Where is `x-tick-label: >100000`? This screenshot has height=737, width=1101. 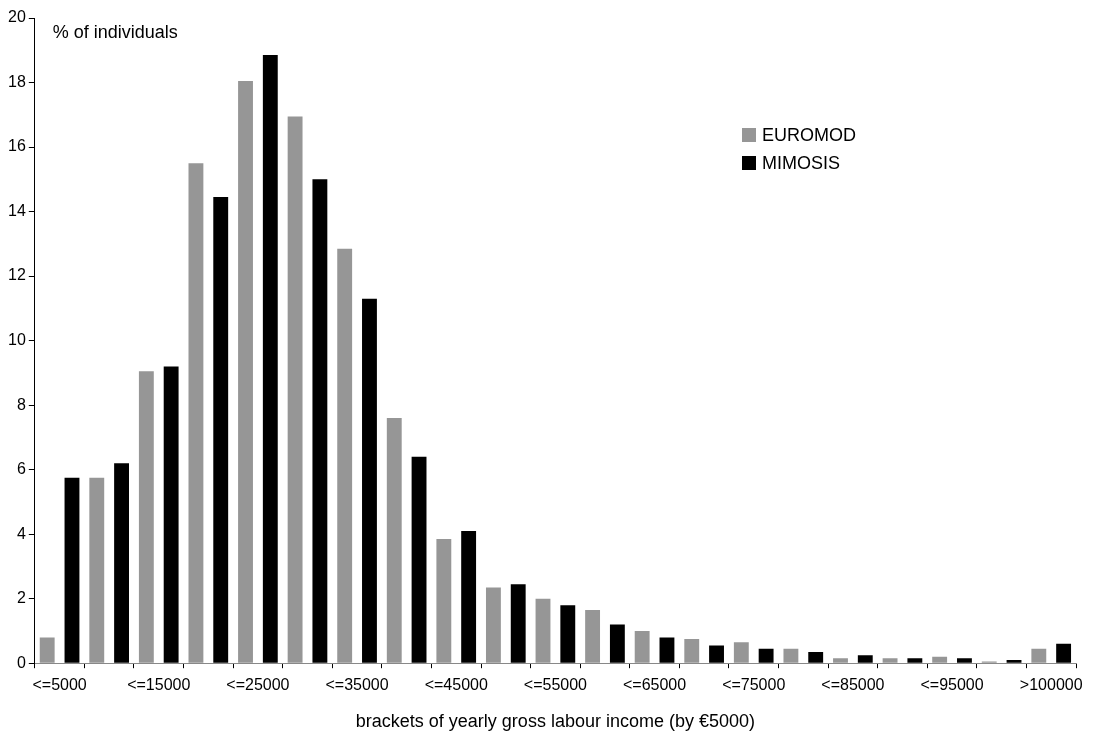 x-tick-label: >100000 is located at coordinates (1051, 685).